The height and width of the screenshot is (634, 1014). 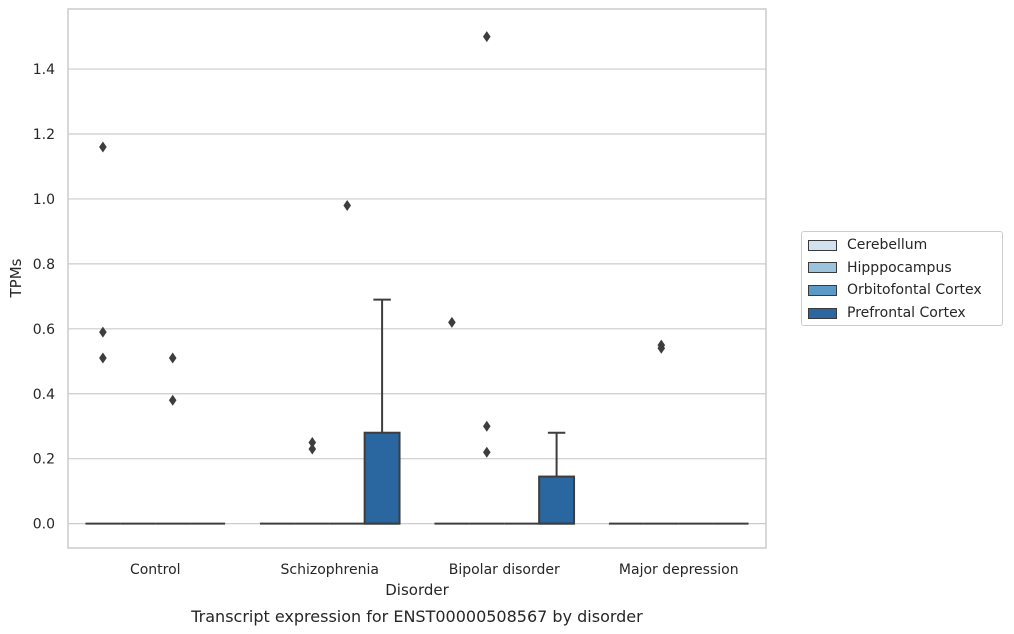 I want to click on legend-item: Prefrontal Cortex, so click(x=887, y=313).